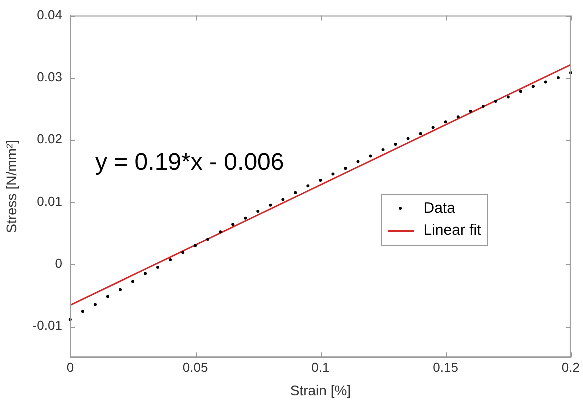  What do you see at coordinates (58, 263) in the screenshot?
I see `y-tick-label: 0` at bounding box center [58, 263].